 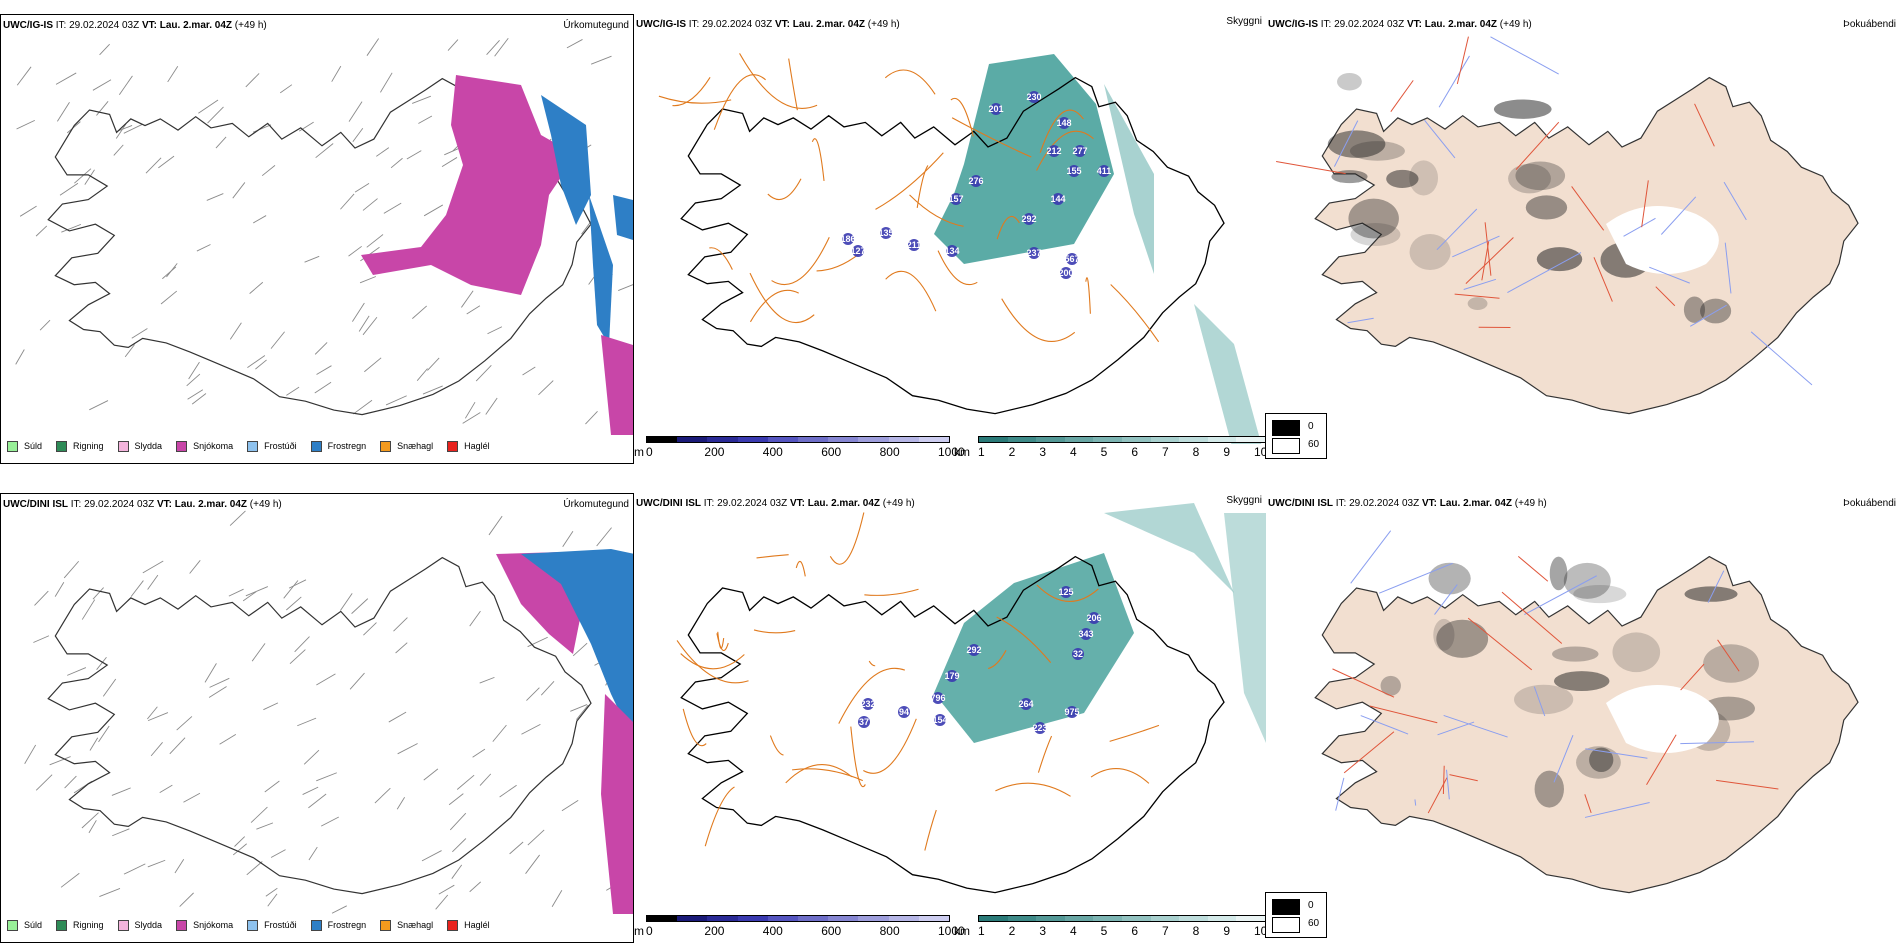 I want to click on cloud-base-label: 277, so click(x=1079, y=151).